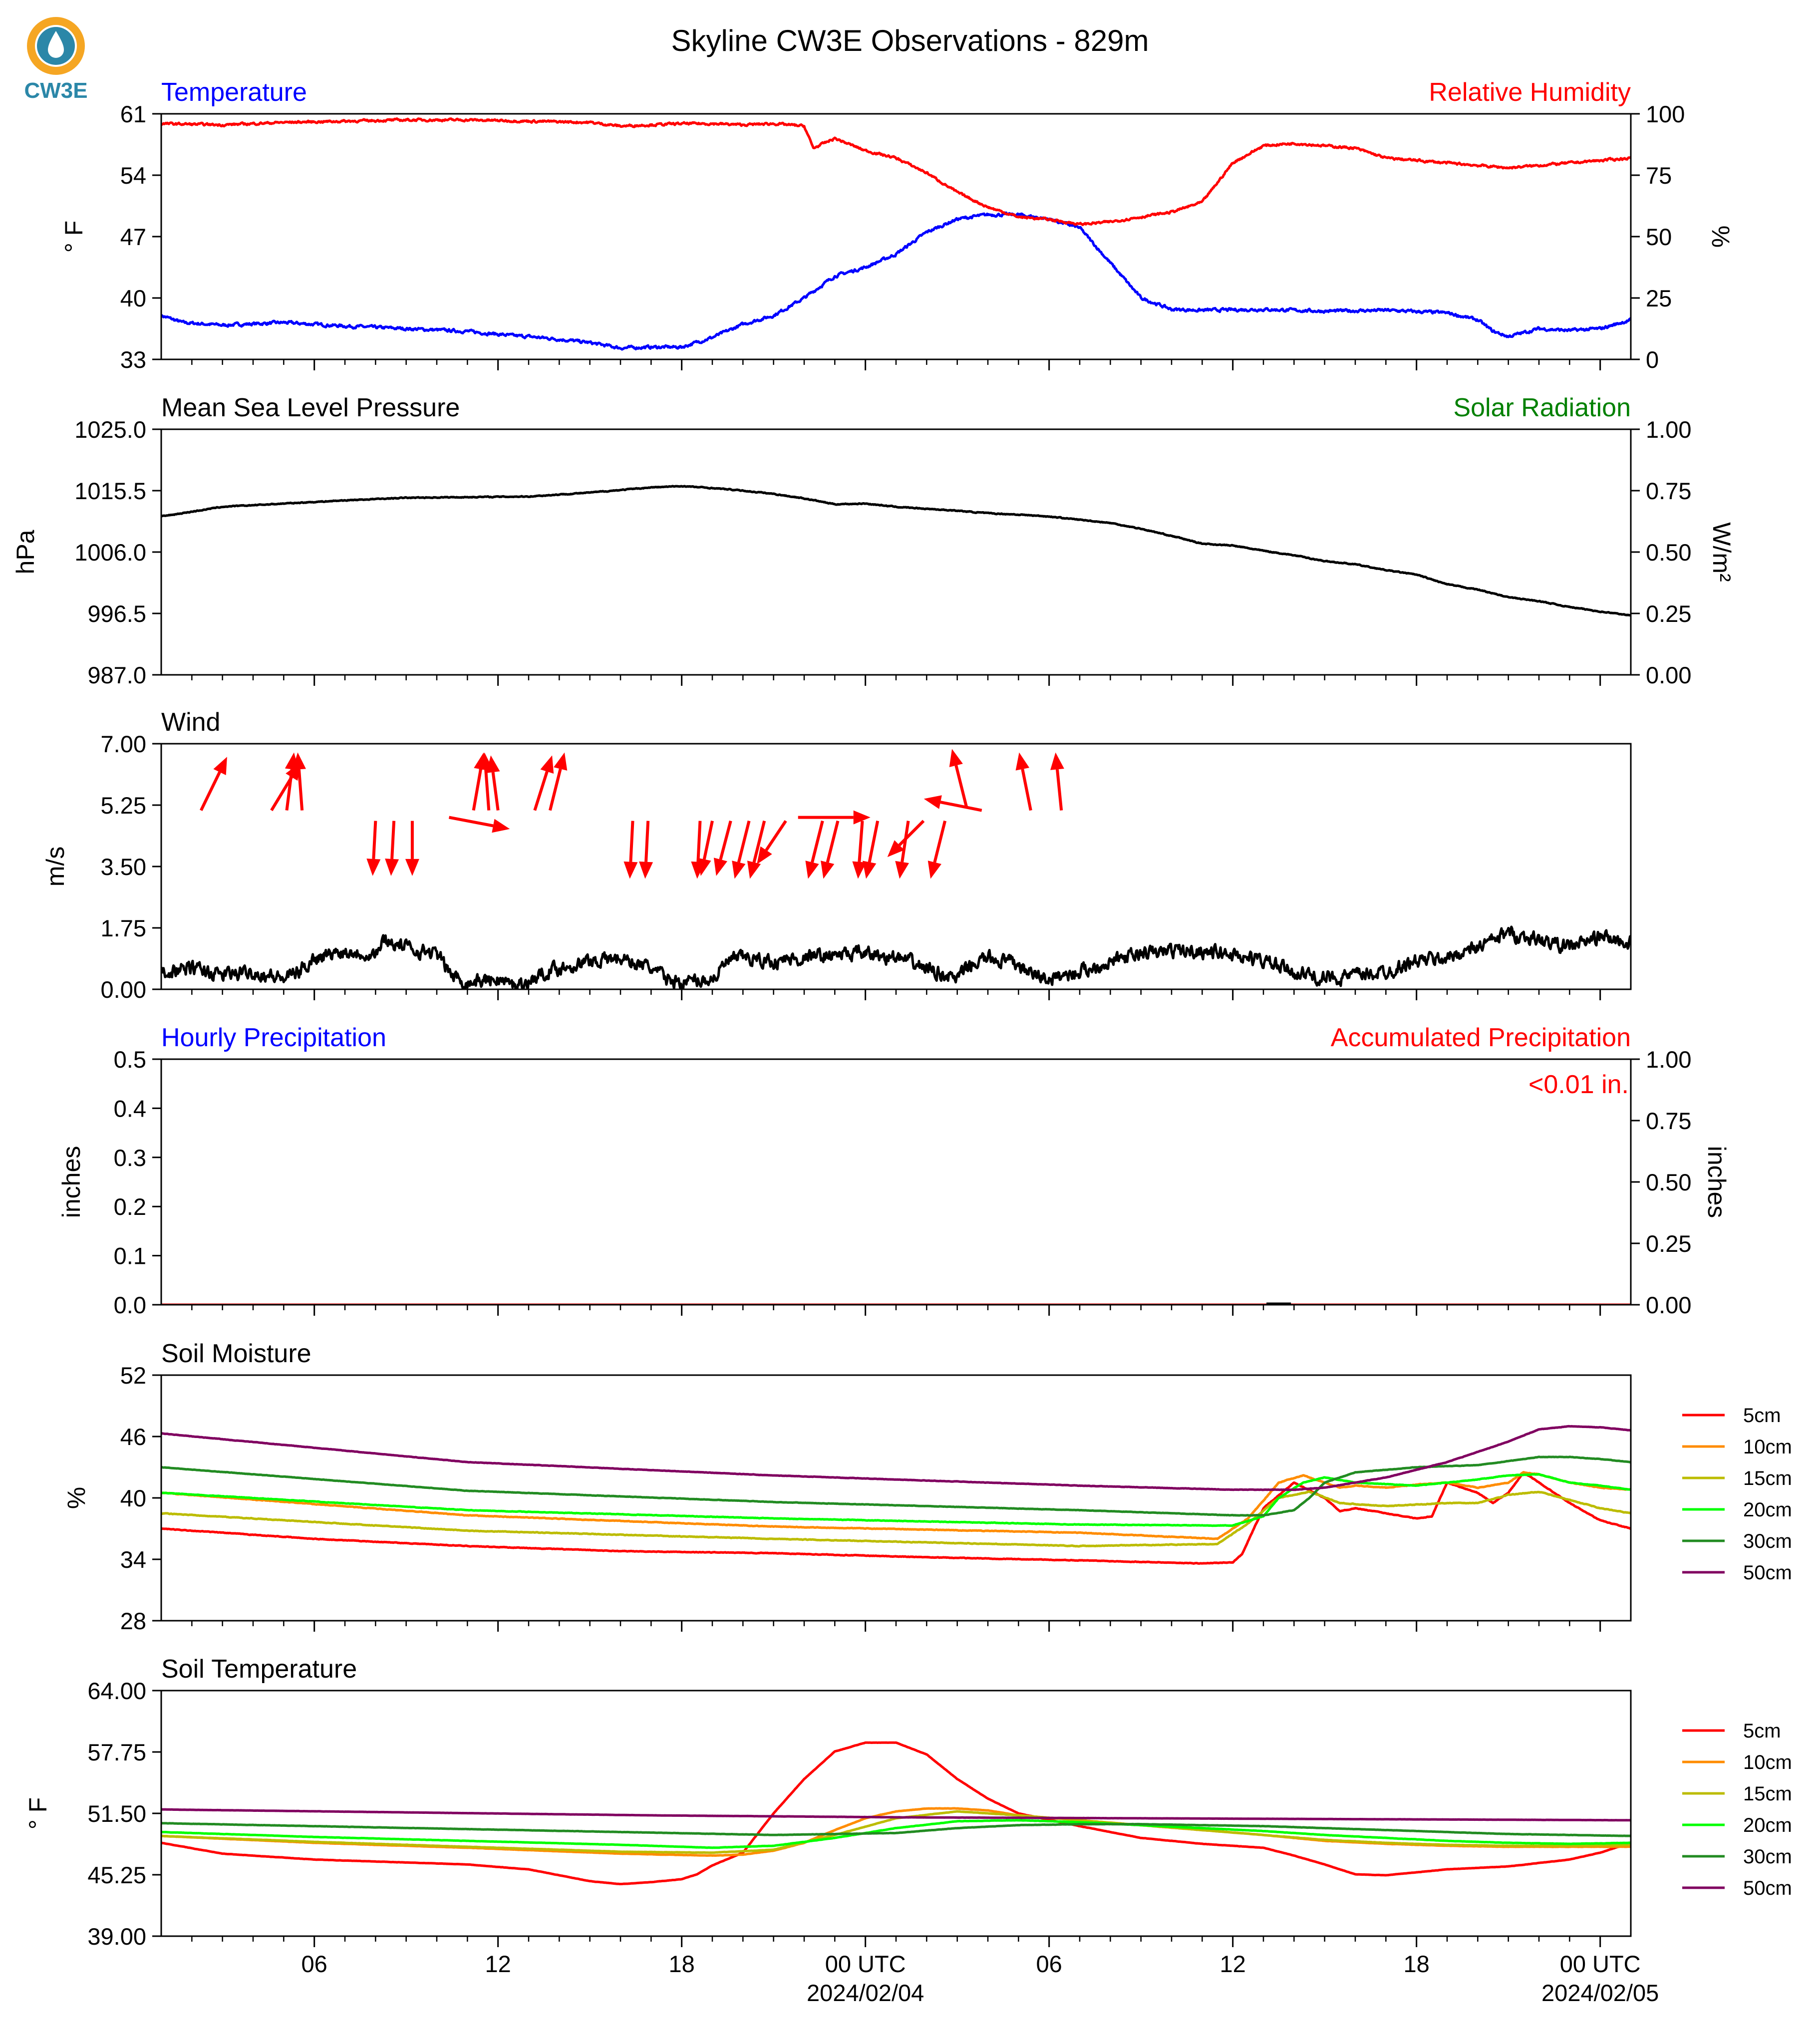 This screenshot has width=1820, height=2028. Describe the element at coordinates (1600, 1993) in the screenshot. I see `x-date-label: 2024/02/05` at that location.